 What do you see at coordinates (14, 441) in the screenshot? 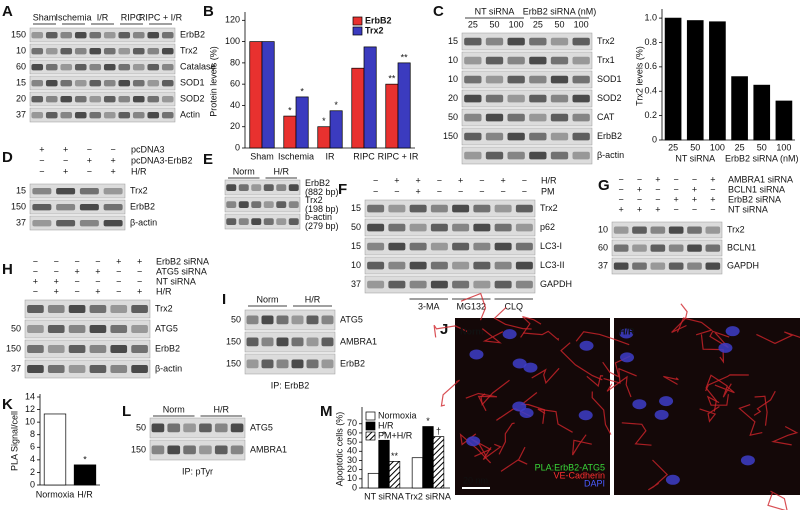
I see `y-axis-label: PLA Signal/cell` at bounding box center [14, 441].